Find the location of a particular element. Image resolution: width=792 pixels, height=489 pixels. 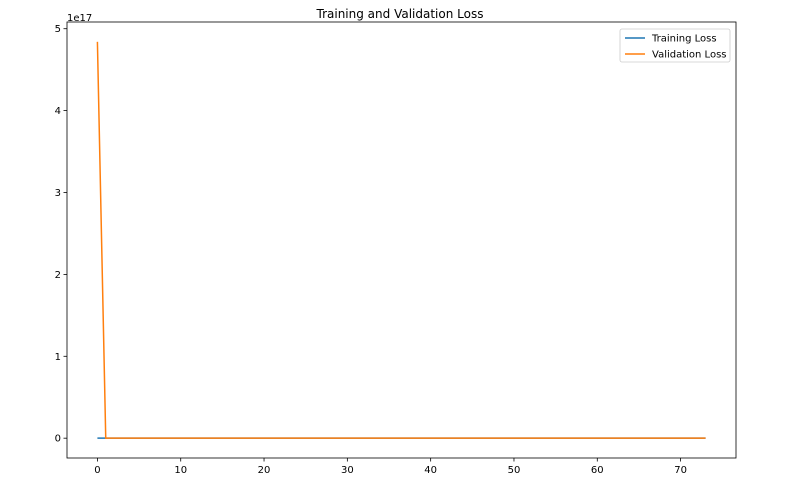

x-tick-label: 50 is located at coordinates (514, 470).